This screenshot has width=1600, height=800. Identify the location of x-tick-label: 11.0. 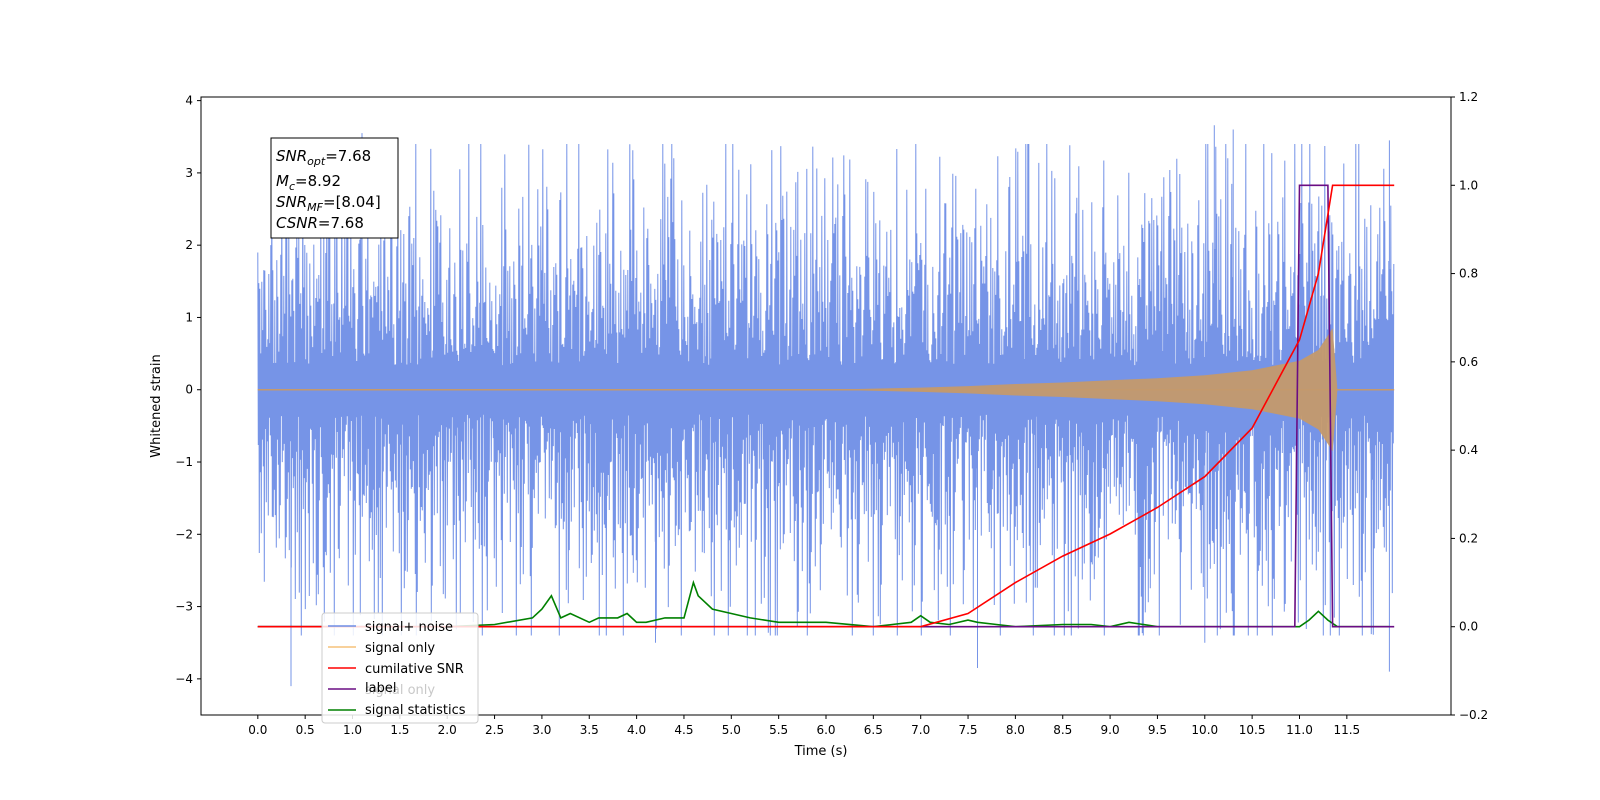
(1299, 730).